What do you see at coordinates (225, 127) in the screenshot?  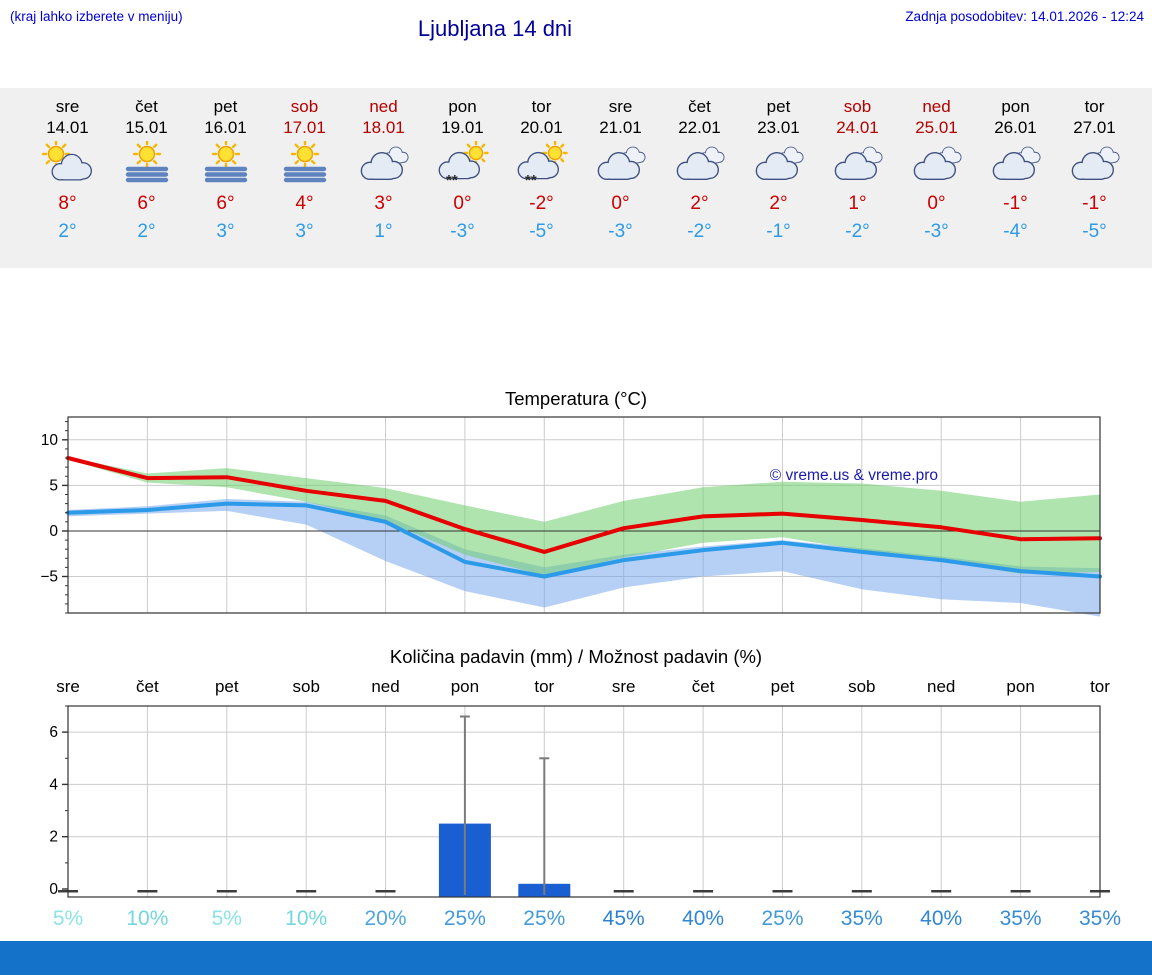 I see `day-date: 16.01` at bounding box center [225, 127].